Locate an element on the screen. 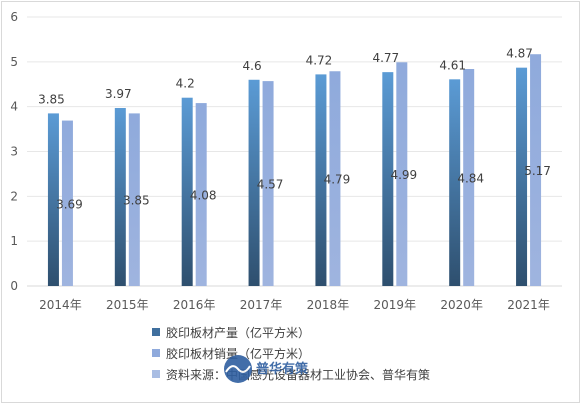 This screenshot has height=406, width=583. y-tick-label: 5 is located at coordinates (14, 62).